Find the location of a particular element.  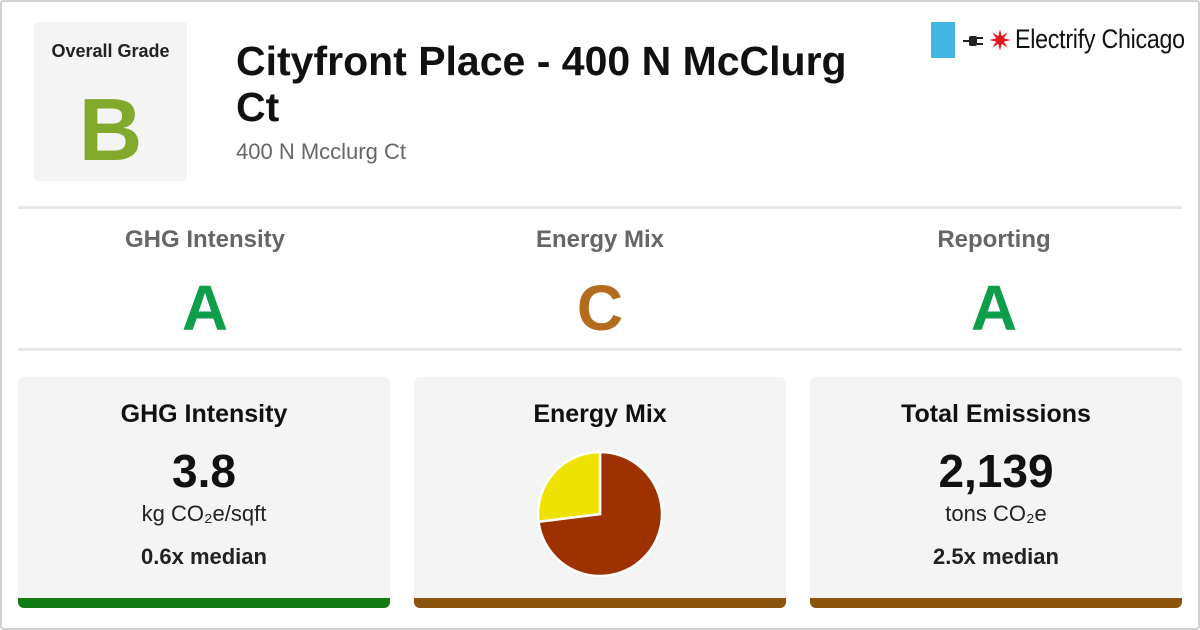

emissions-card-value: 2,139 is located at coordinates (996, 471).